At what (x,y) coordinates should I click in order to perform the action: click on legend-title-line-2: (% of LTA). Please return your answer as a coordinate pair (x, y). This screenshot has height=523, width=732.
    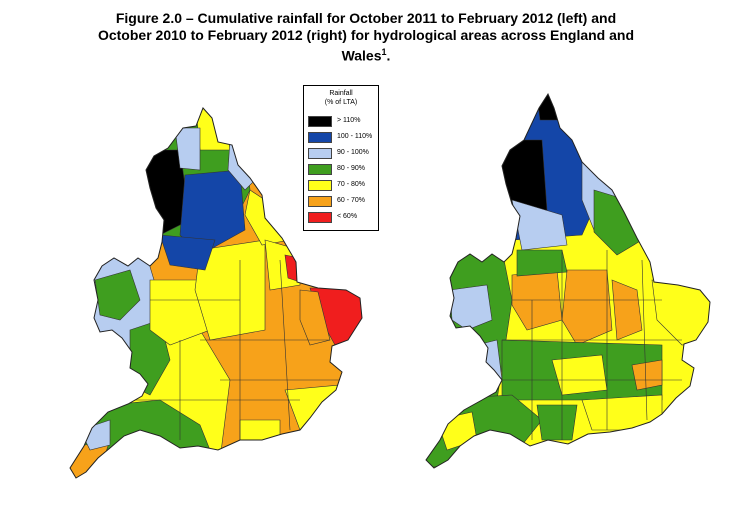
    Looking at the image, I should click on (341, 102).